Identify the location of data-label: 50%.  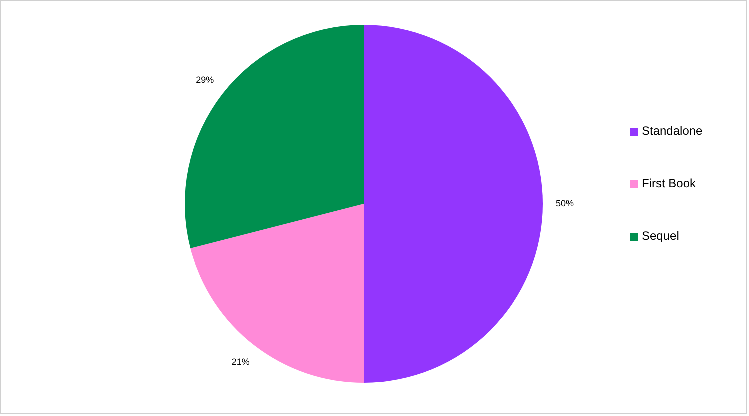
(565, 203).